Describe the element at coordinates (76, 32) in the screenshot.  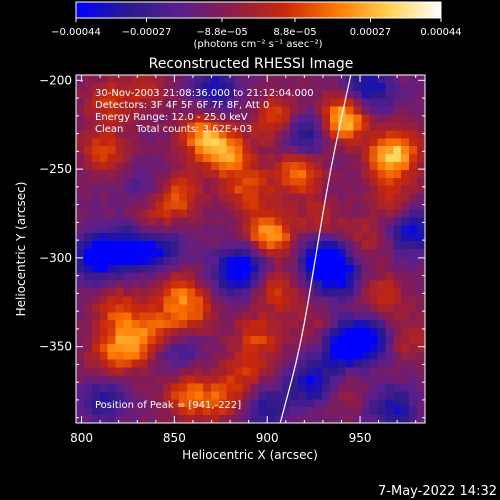
I see `colorbar-tick-label-0: −0.00044` at that location.